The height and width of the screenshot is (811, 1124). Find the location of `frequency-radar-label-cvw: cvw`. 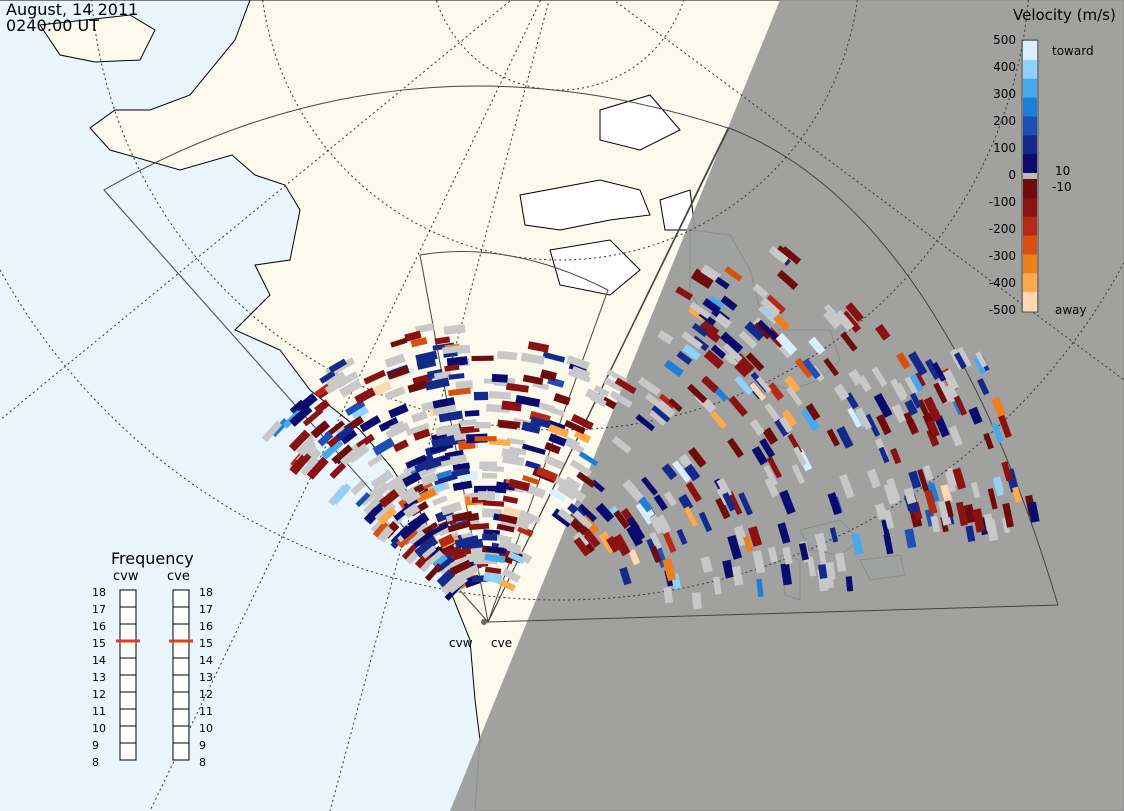

frequency-radar-label-cvw: cvw is located at coordinates (126, 576).